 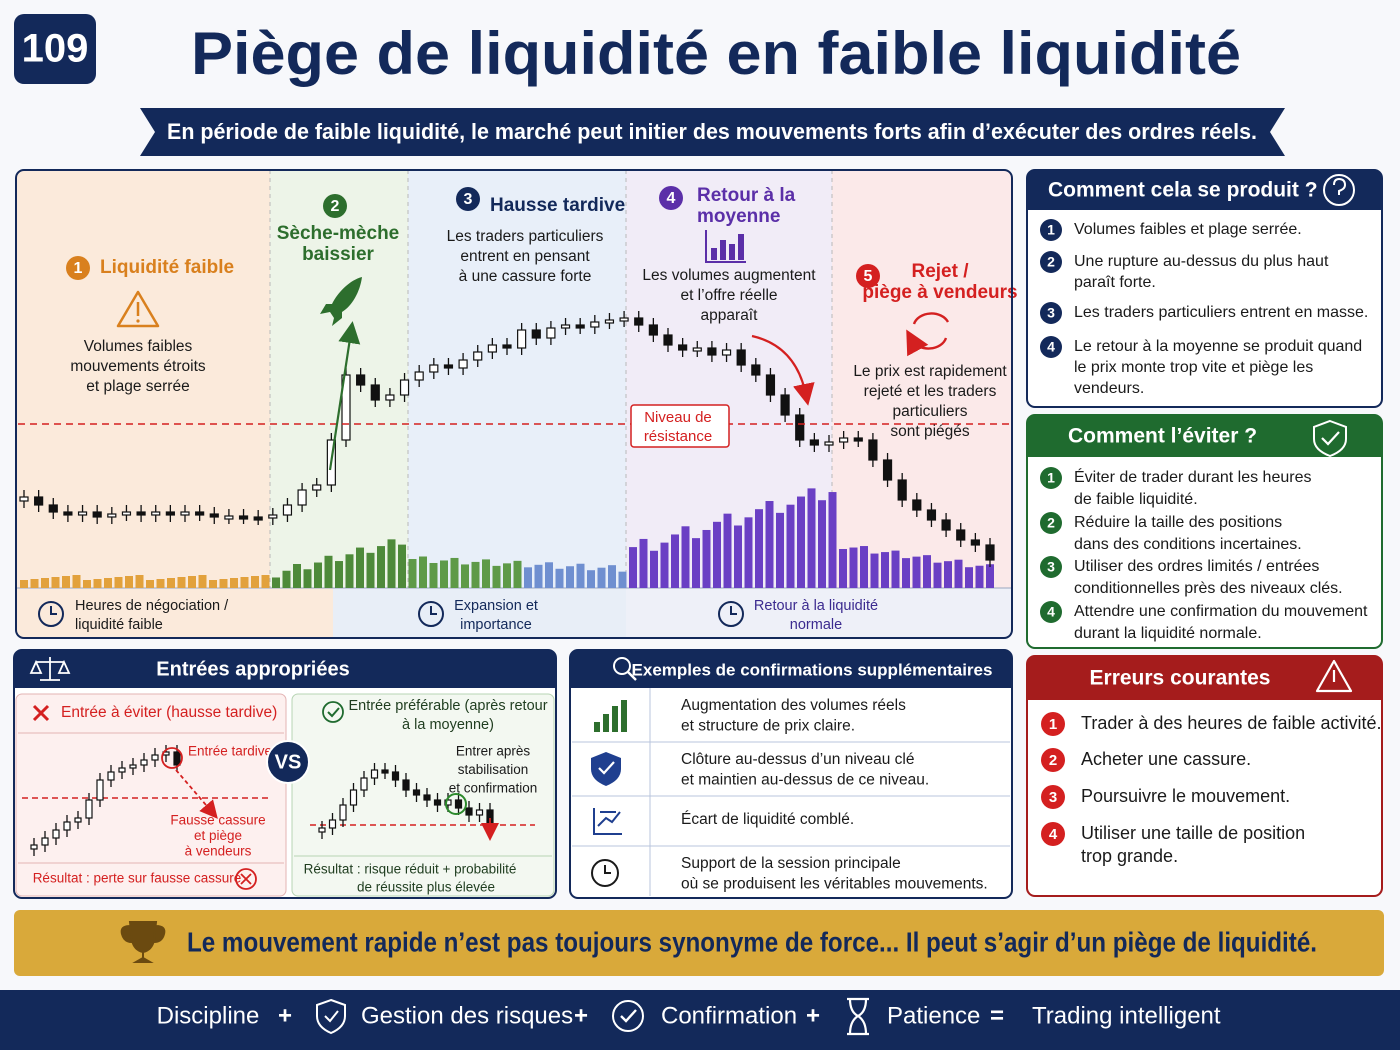 What do you see at coordinates (632, 676) in the screenshot?
I see `search-handle` at bounding box center [632, 676].